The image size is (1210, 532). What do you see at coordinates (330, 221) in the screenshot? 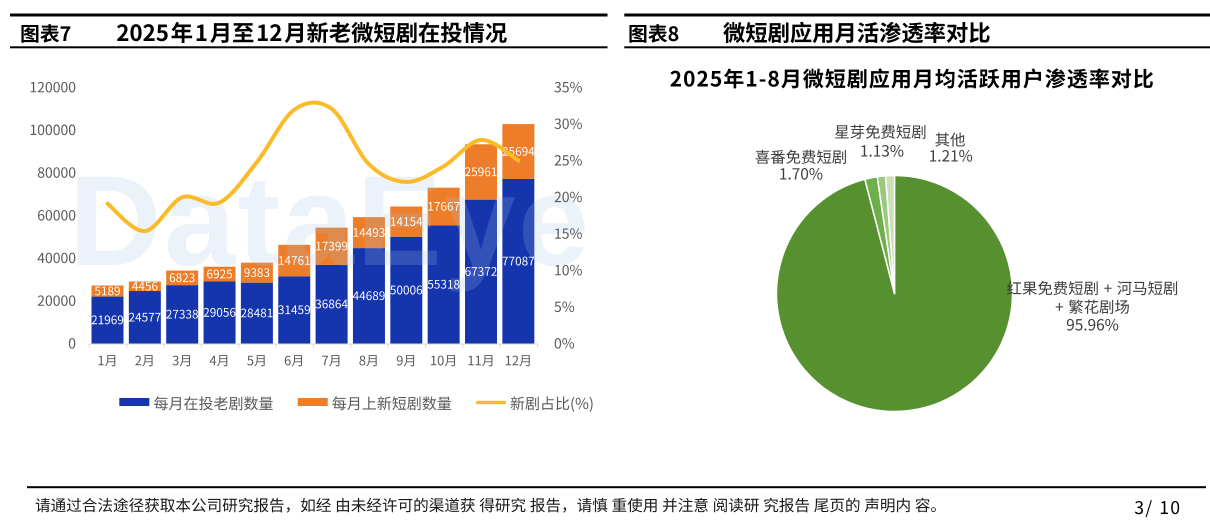
I see `svg-text: DataEye` at bounding box center [330, 221].